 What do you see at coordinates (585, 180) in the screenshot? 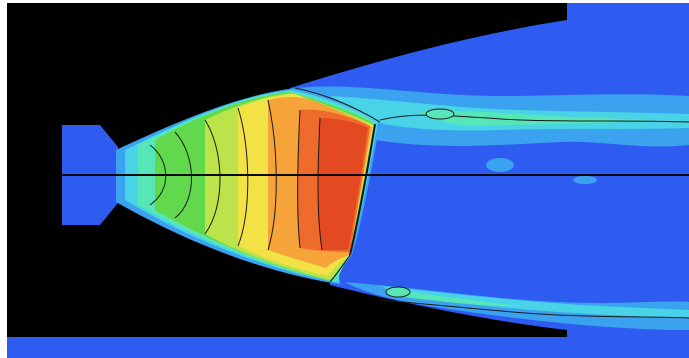
I see `plume-bubble-right` at bounding box center [585, 180].